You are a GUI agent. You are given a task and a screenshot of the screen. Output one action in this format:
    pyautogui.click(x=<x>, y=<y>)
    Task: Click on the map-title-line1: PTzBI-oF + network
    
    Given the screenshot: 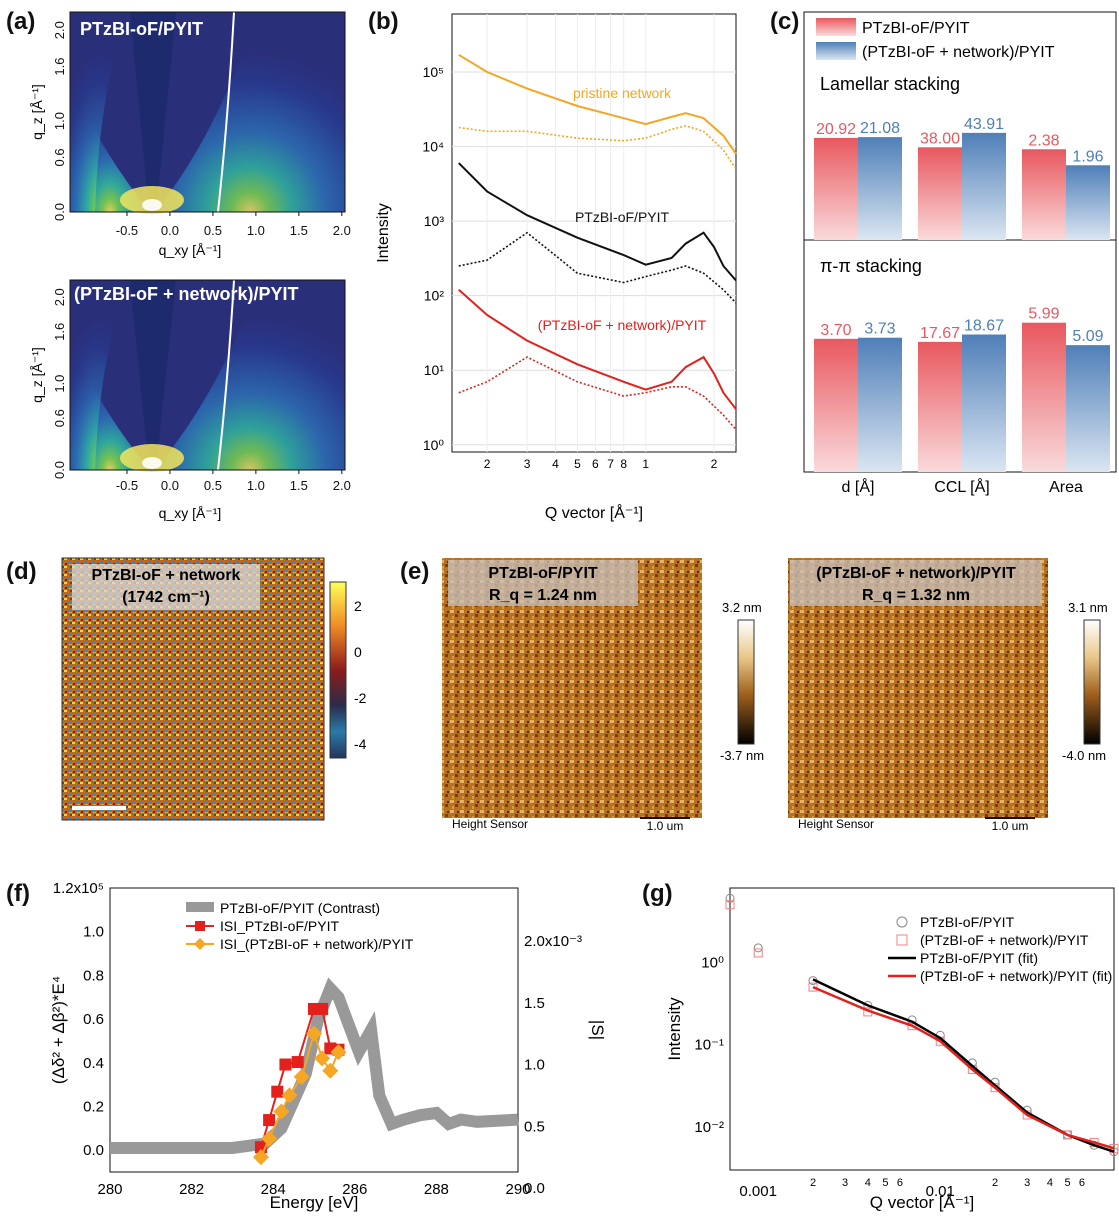 What is the action you would take?
    pyautogui.click(x=166, y=575)
    